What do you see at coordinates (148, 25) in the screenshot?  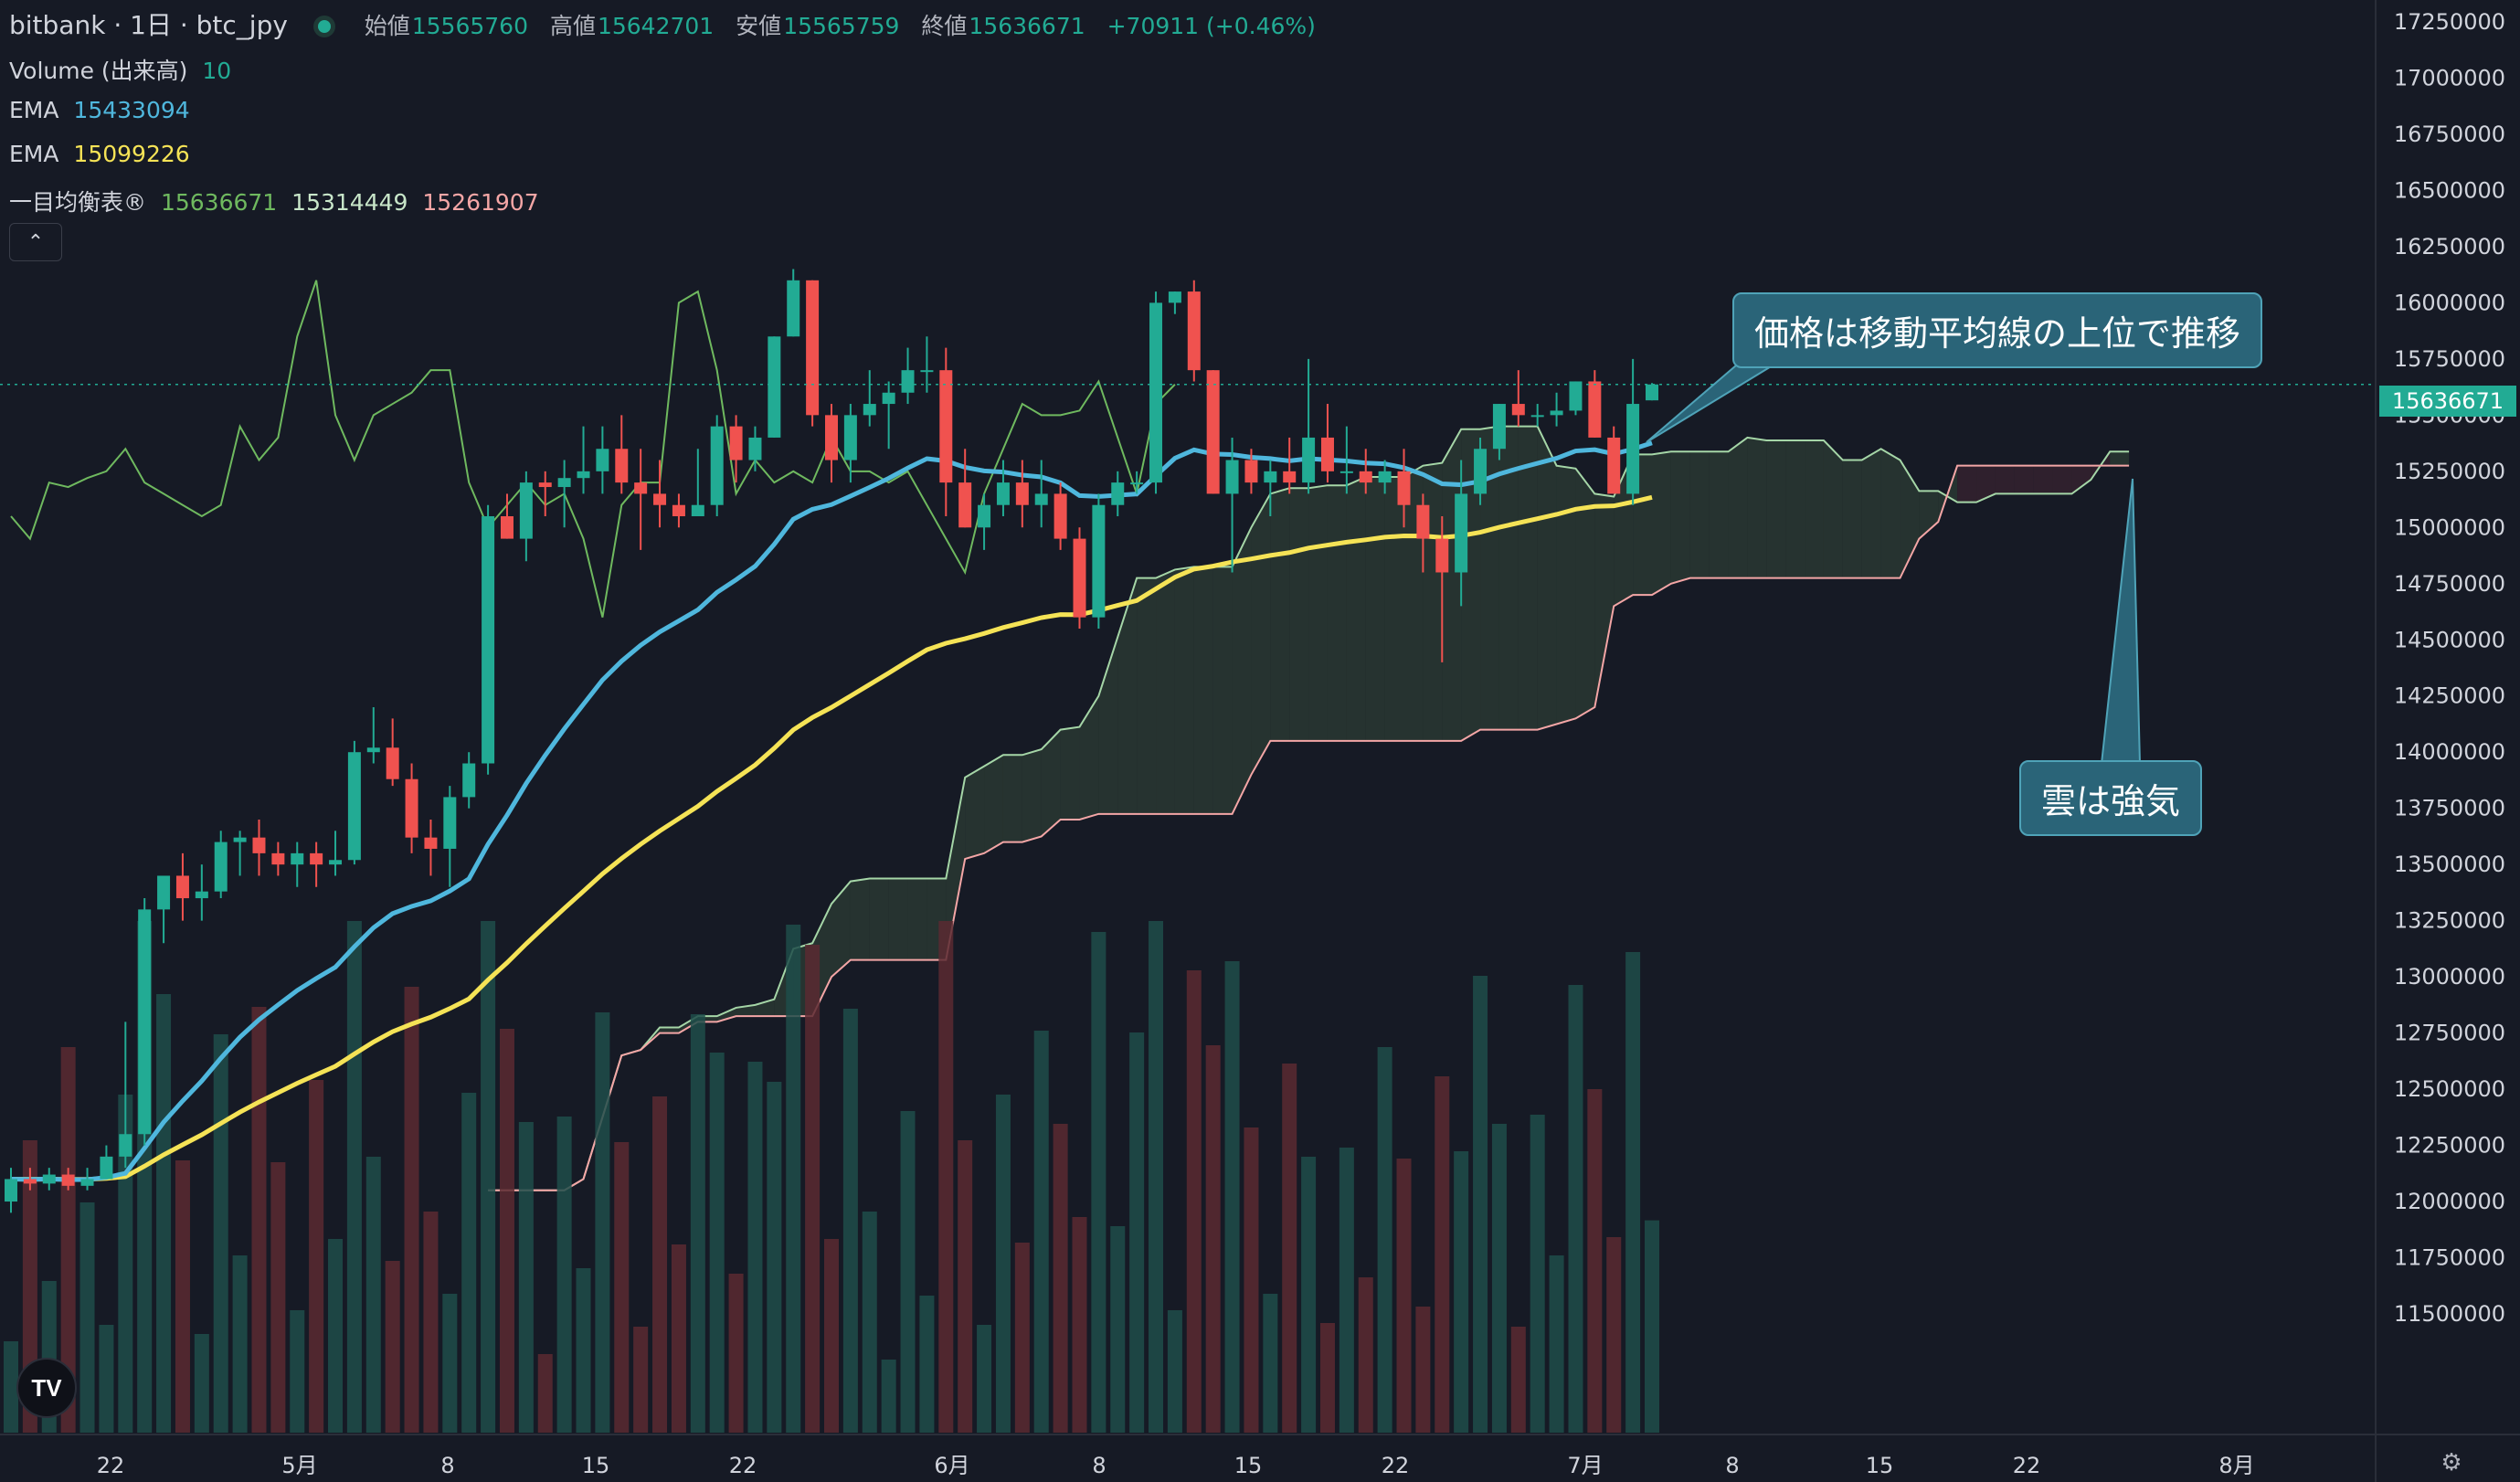 I see `symbol-title: bitbank · 1日 · btc_jpy` at bounding box center [148, 25].